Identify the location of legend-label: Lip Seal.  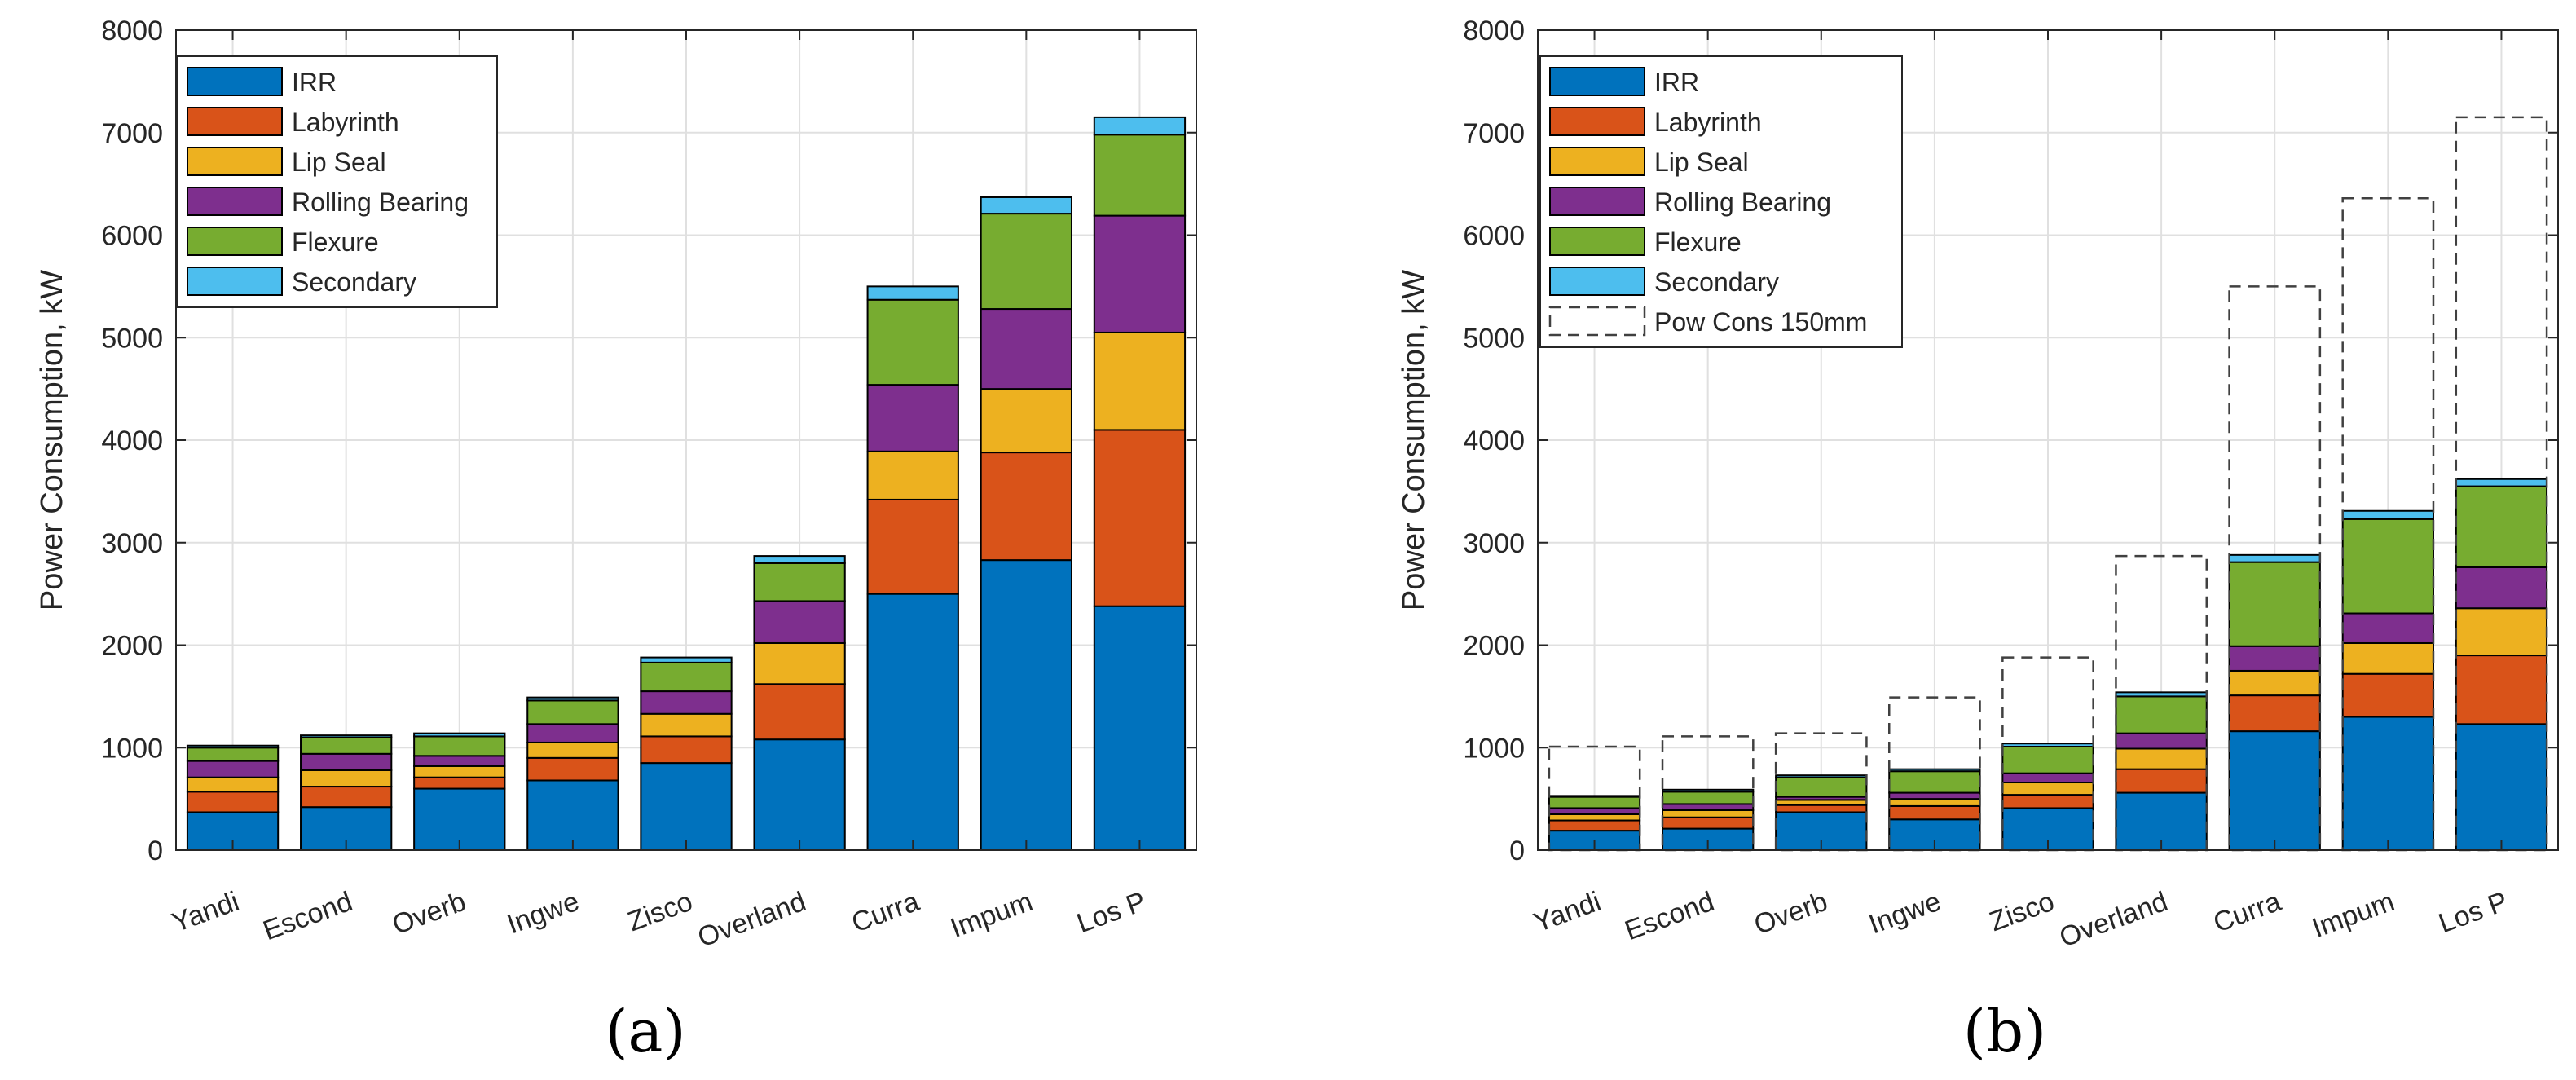
(1702, 162).